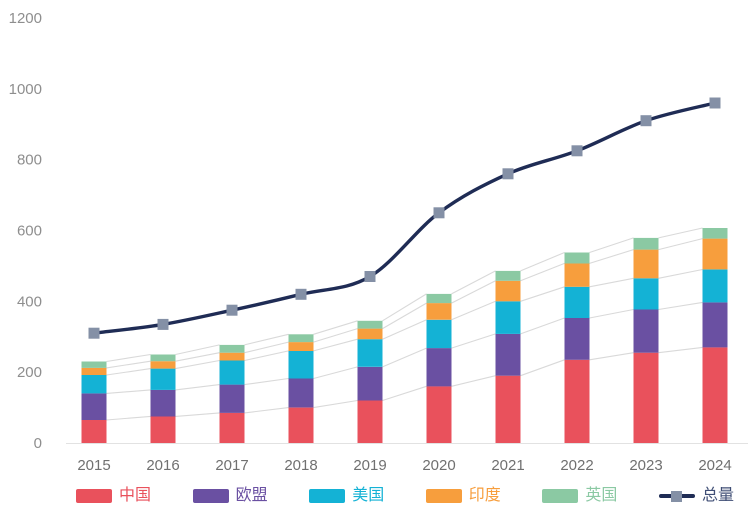 The image size is (750, 518). What do you see at coordinates (601, 495) in the screenshot?
I see `legend-label-uk: 英国` at bounding box center [601, 495].